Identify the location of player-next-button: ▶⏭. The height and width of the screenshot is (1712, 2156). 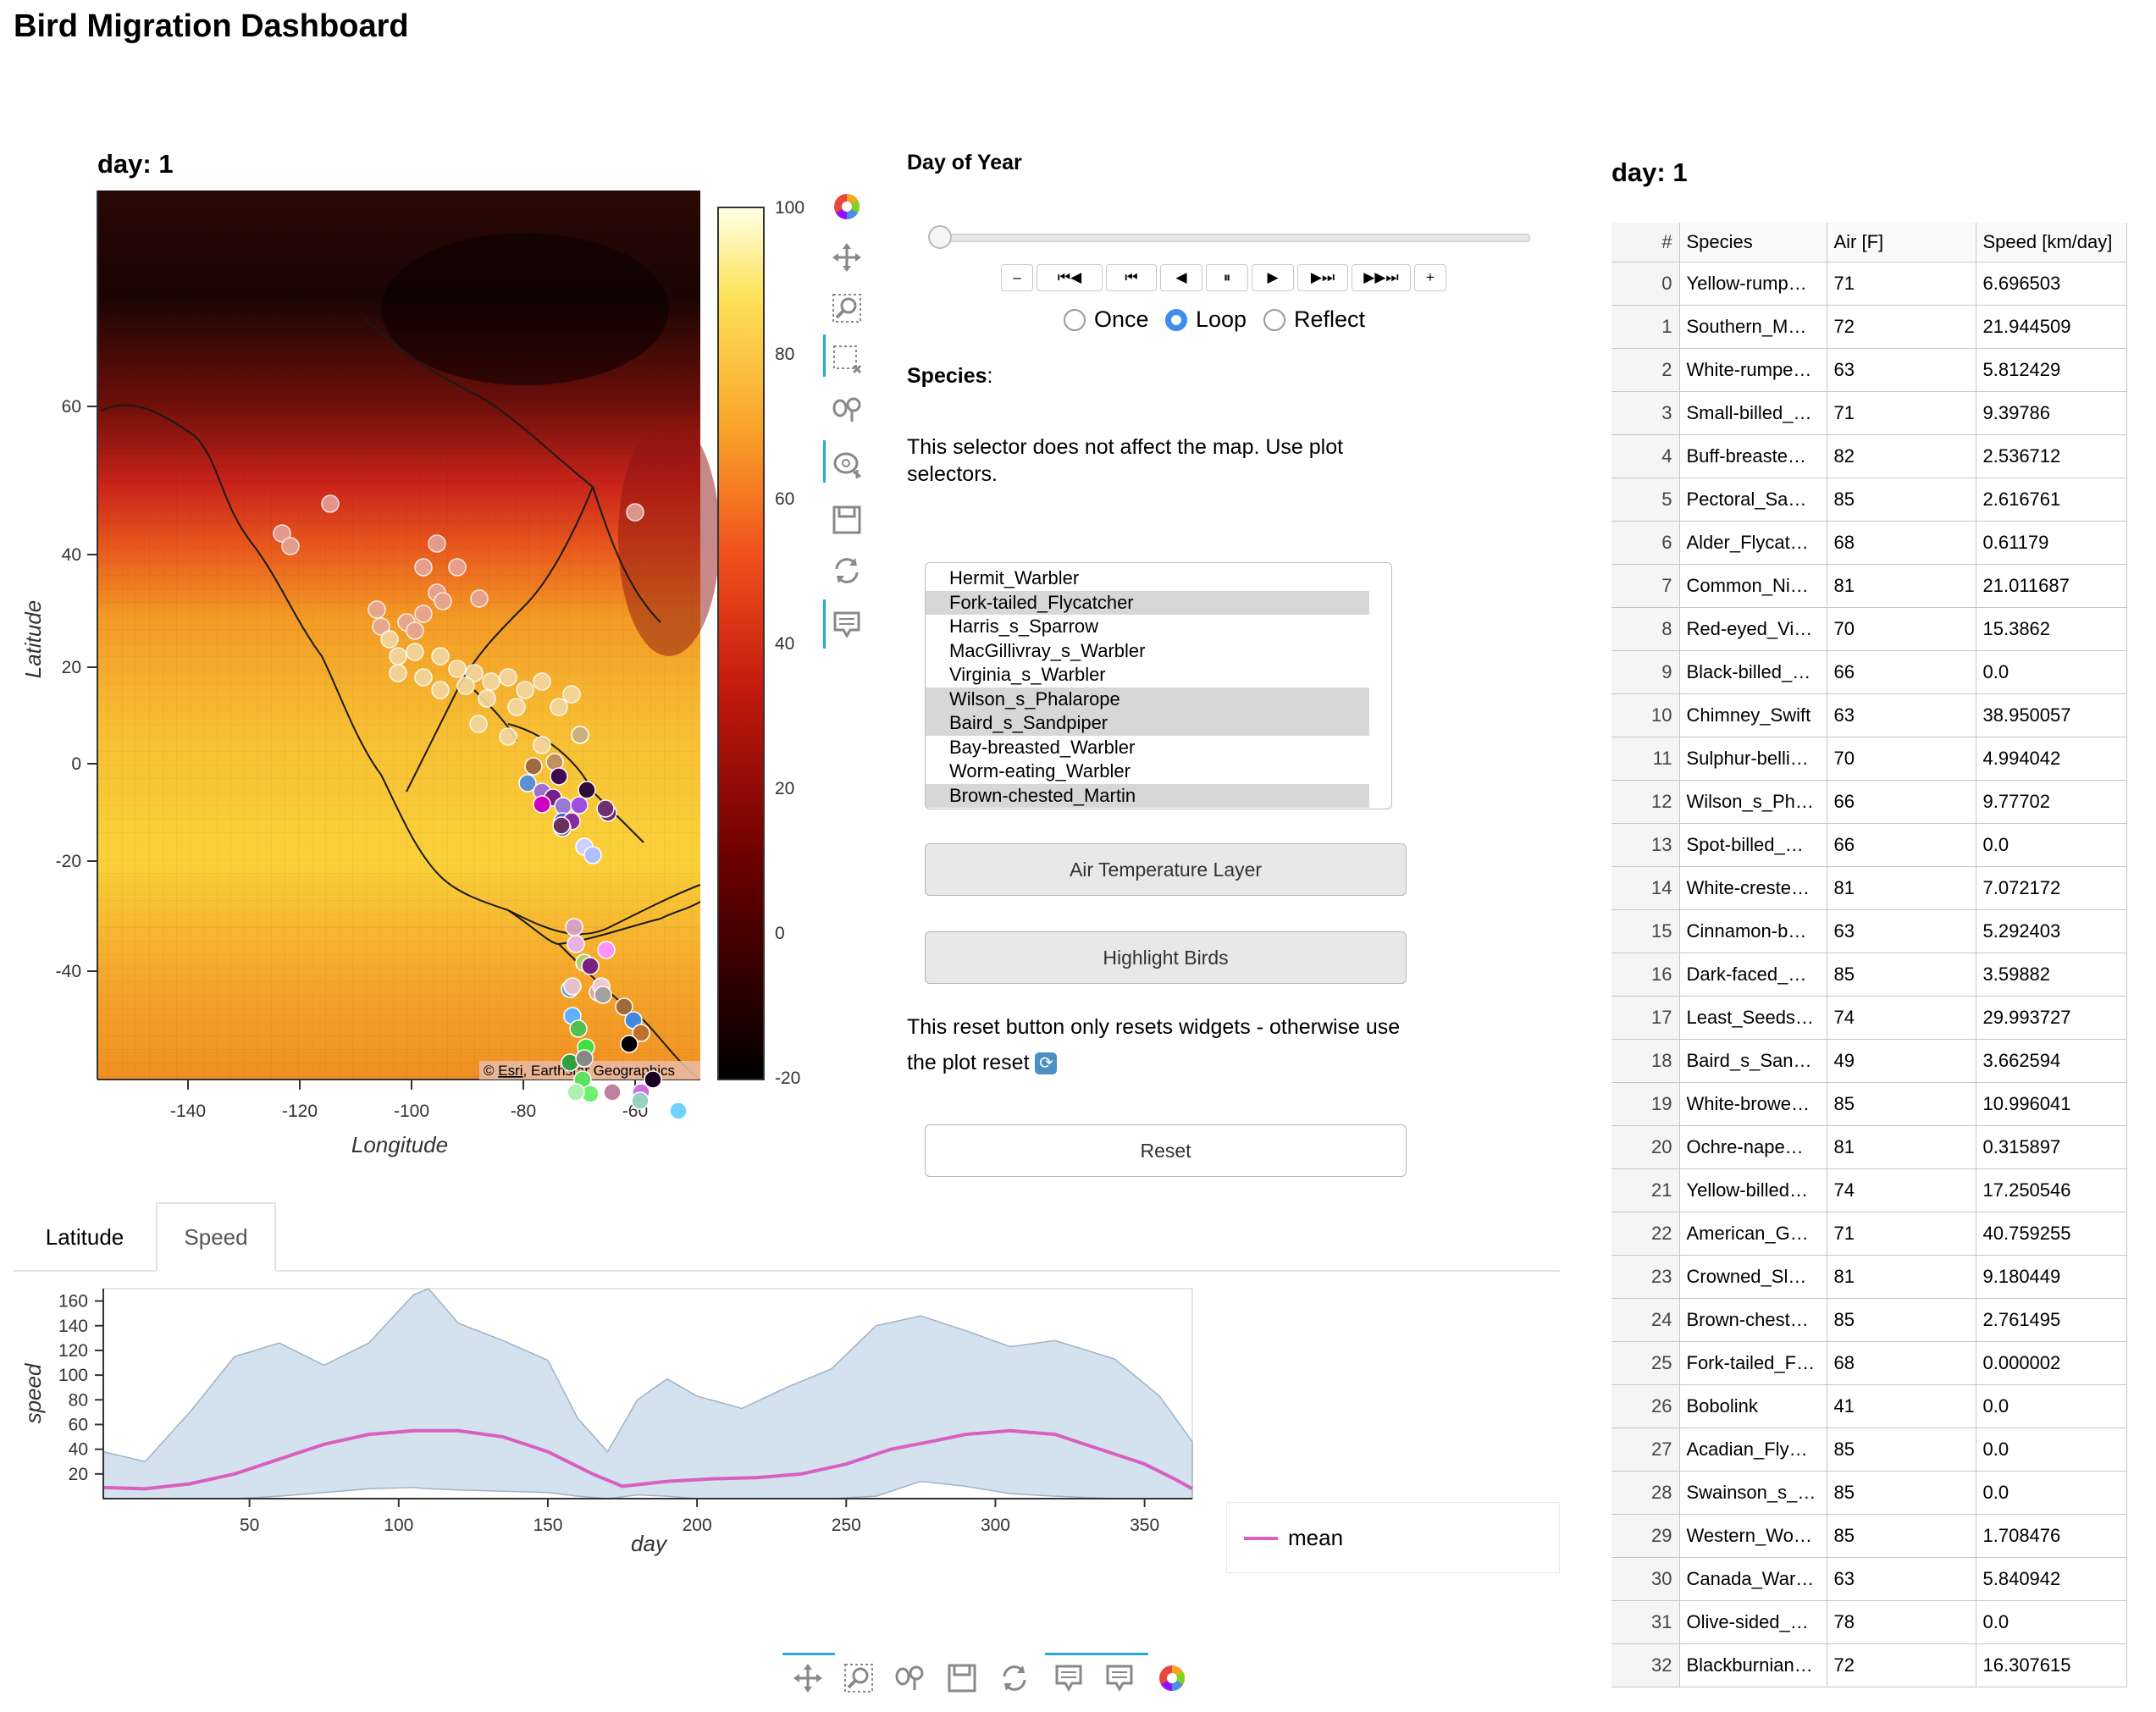
(1322, 277).